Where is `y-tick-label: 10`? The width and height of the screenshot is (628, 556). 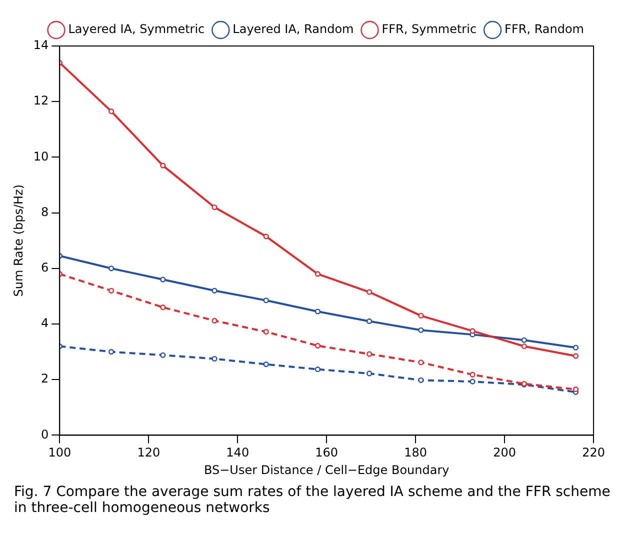
y-tick-label: 10 is located at coordinates (41, 156).